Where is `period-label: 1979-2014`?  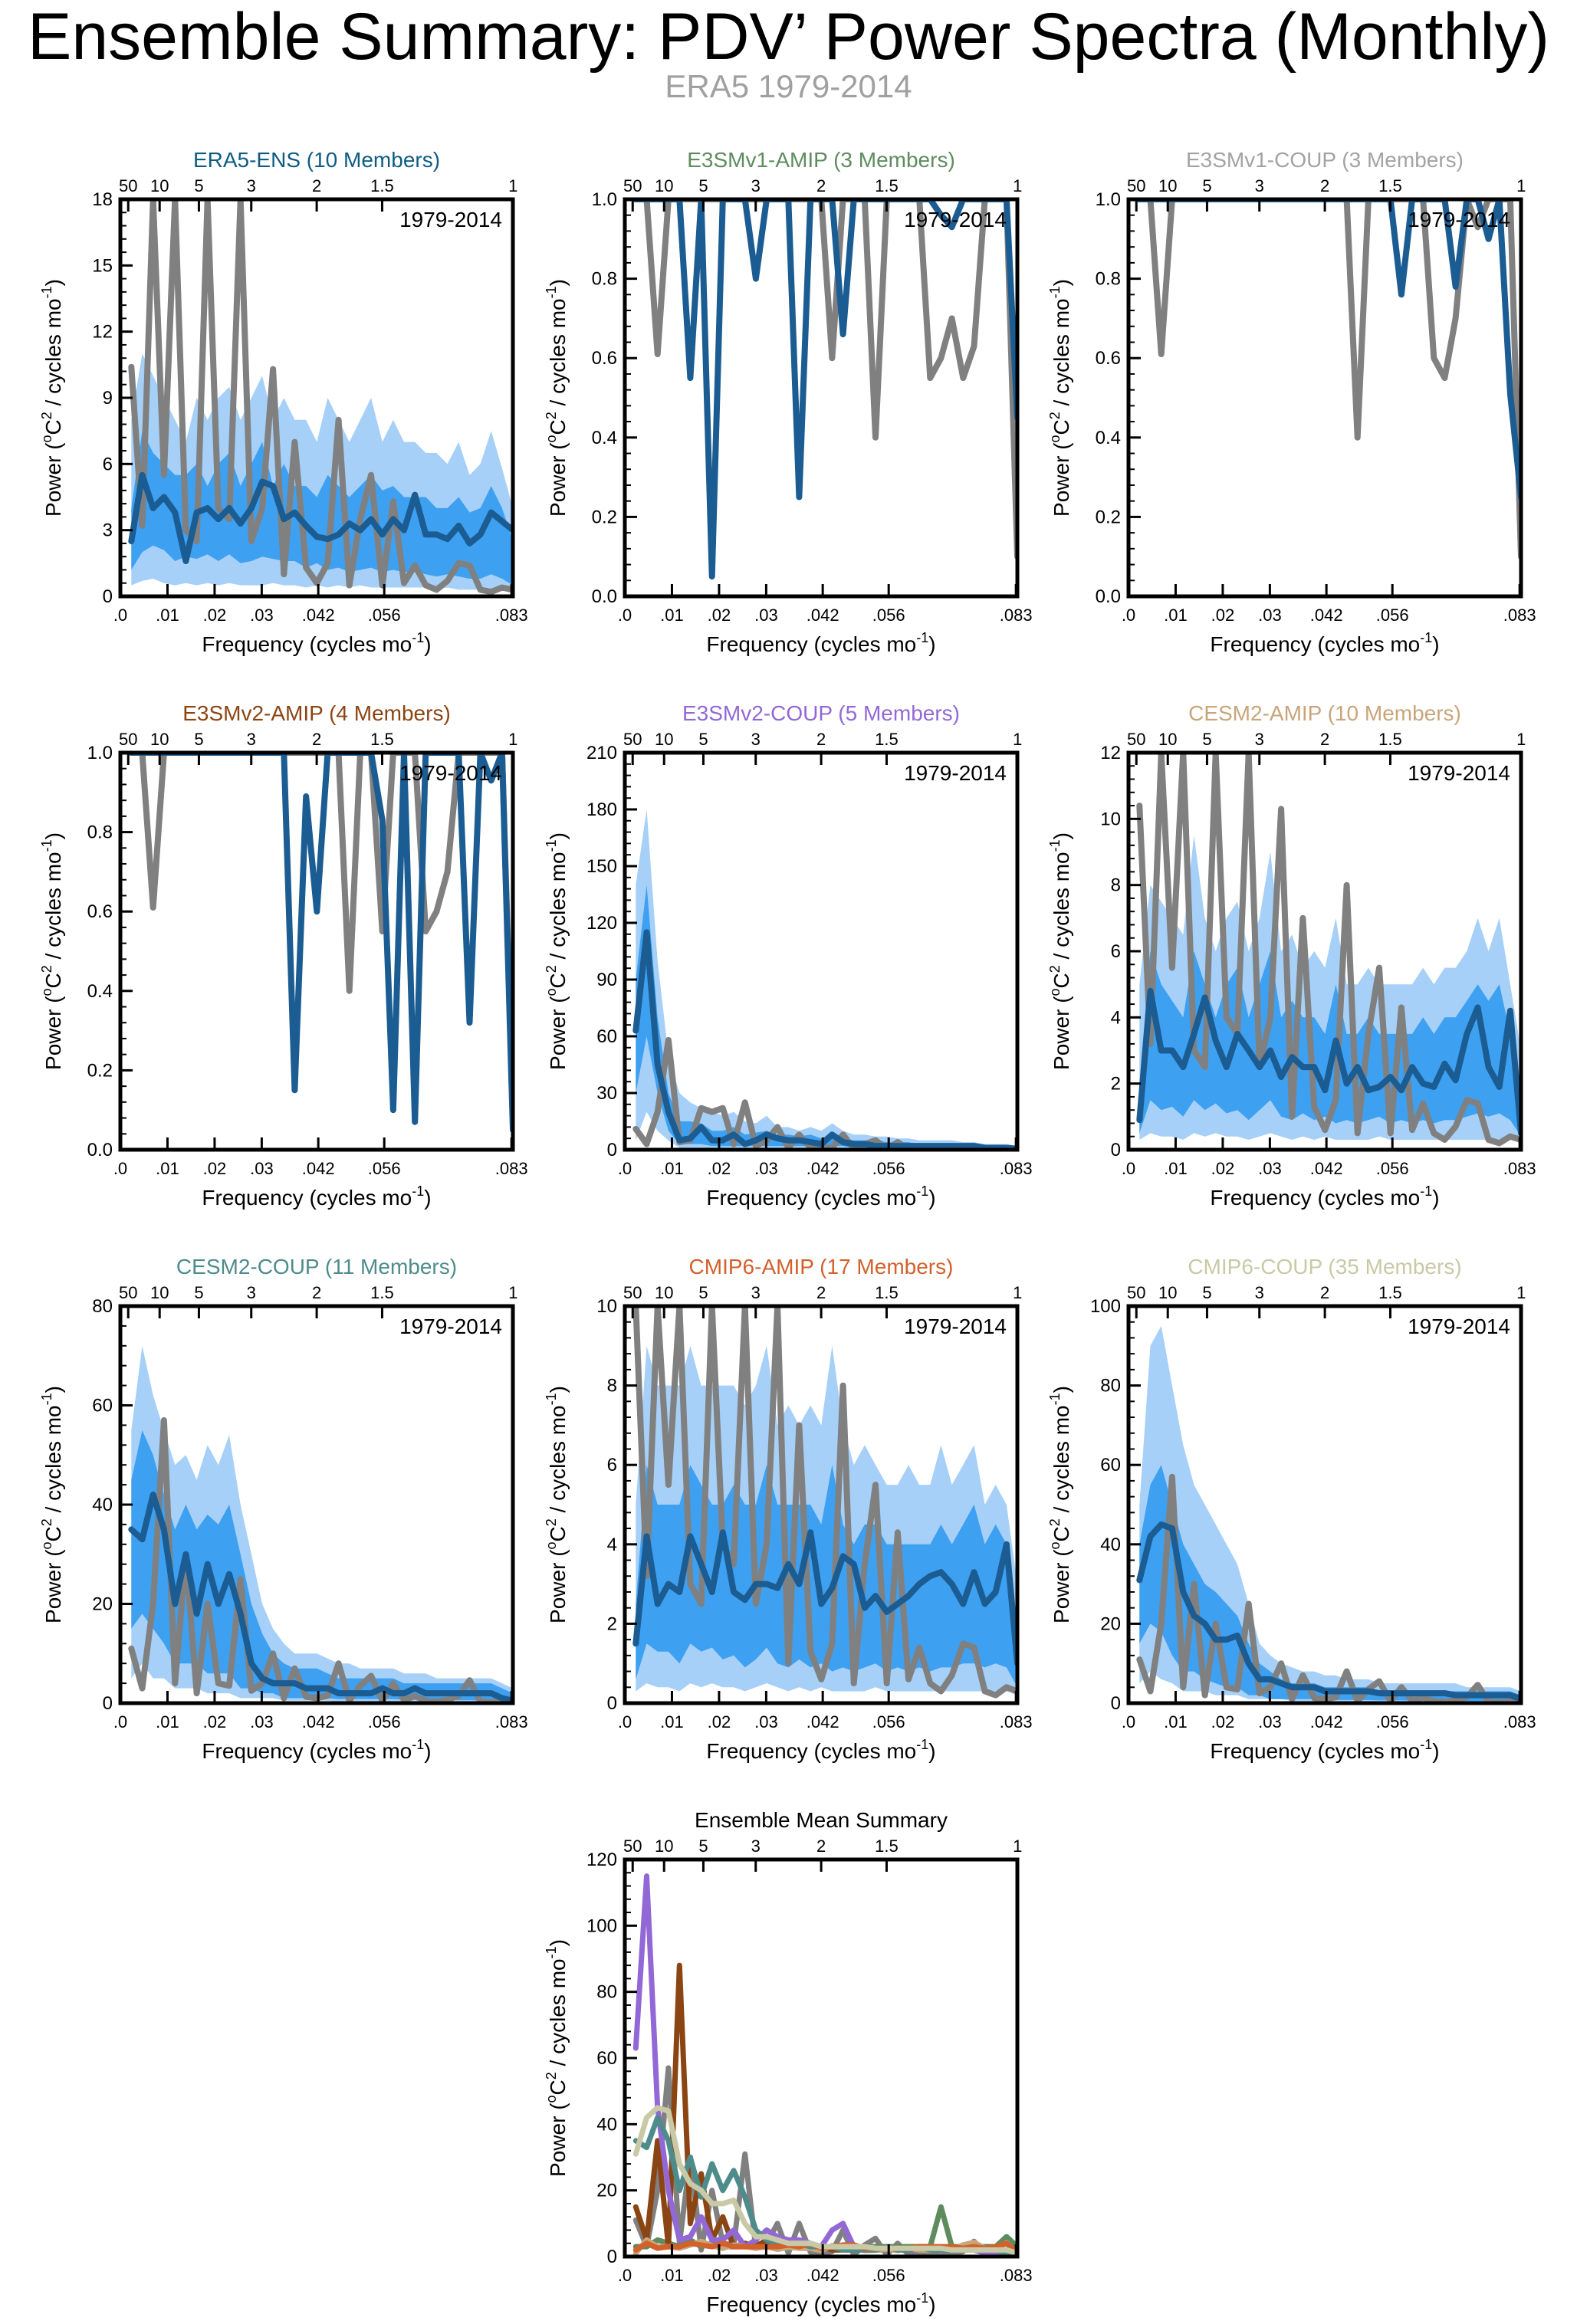 period-label: 1979-2014 is located at coordinates (1459, 773).